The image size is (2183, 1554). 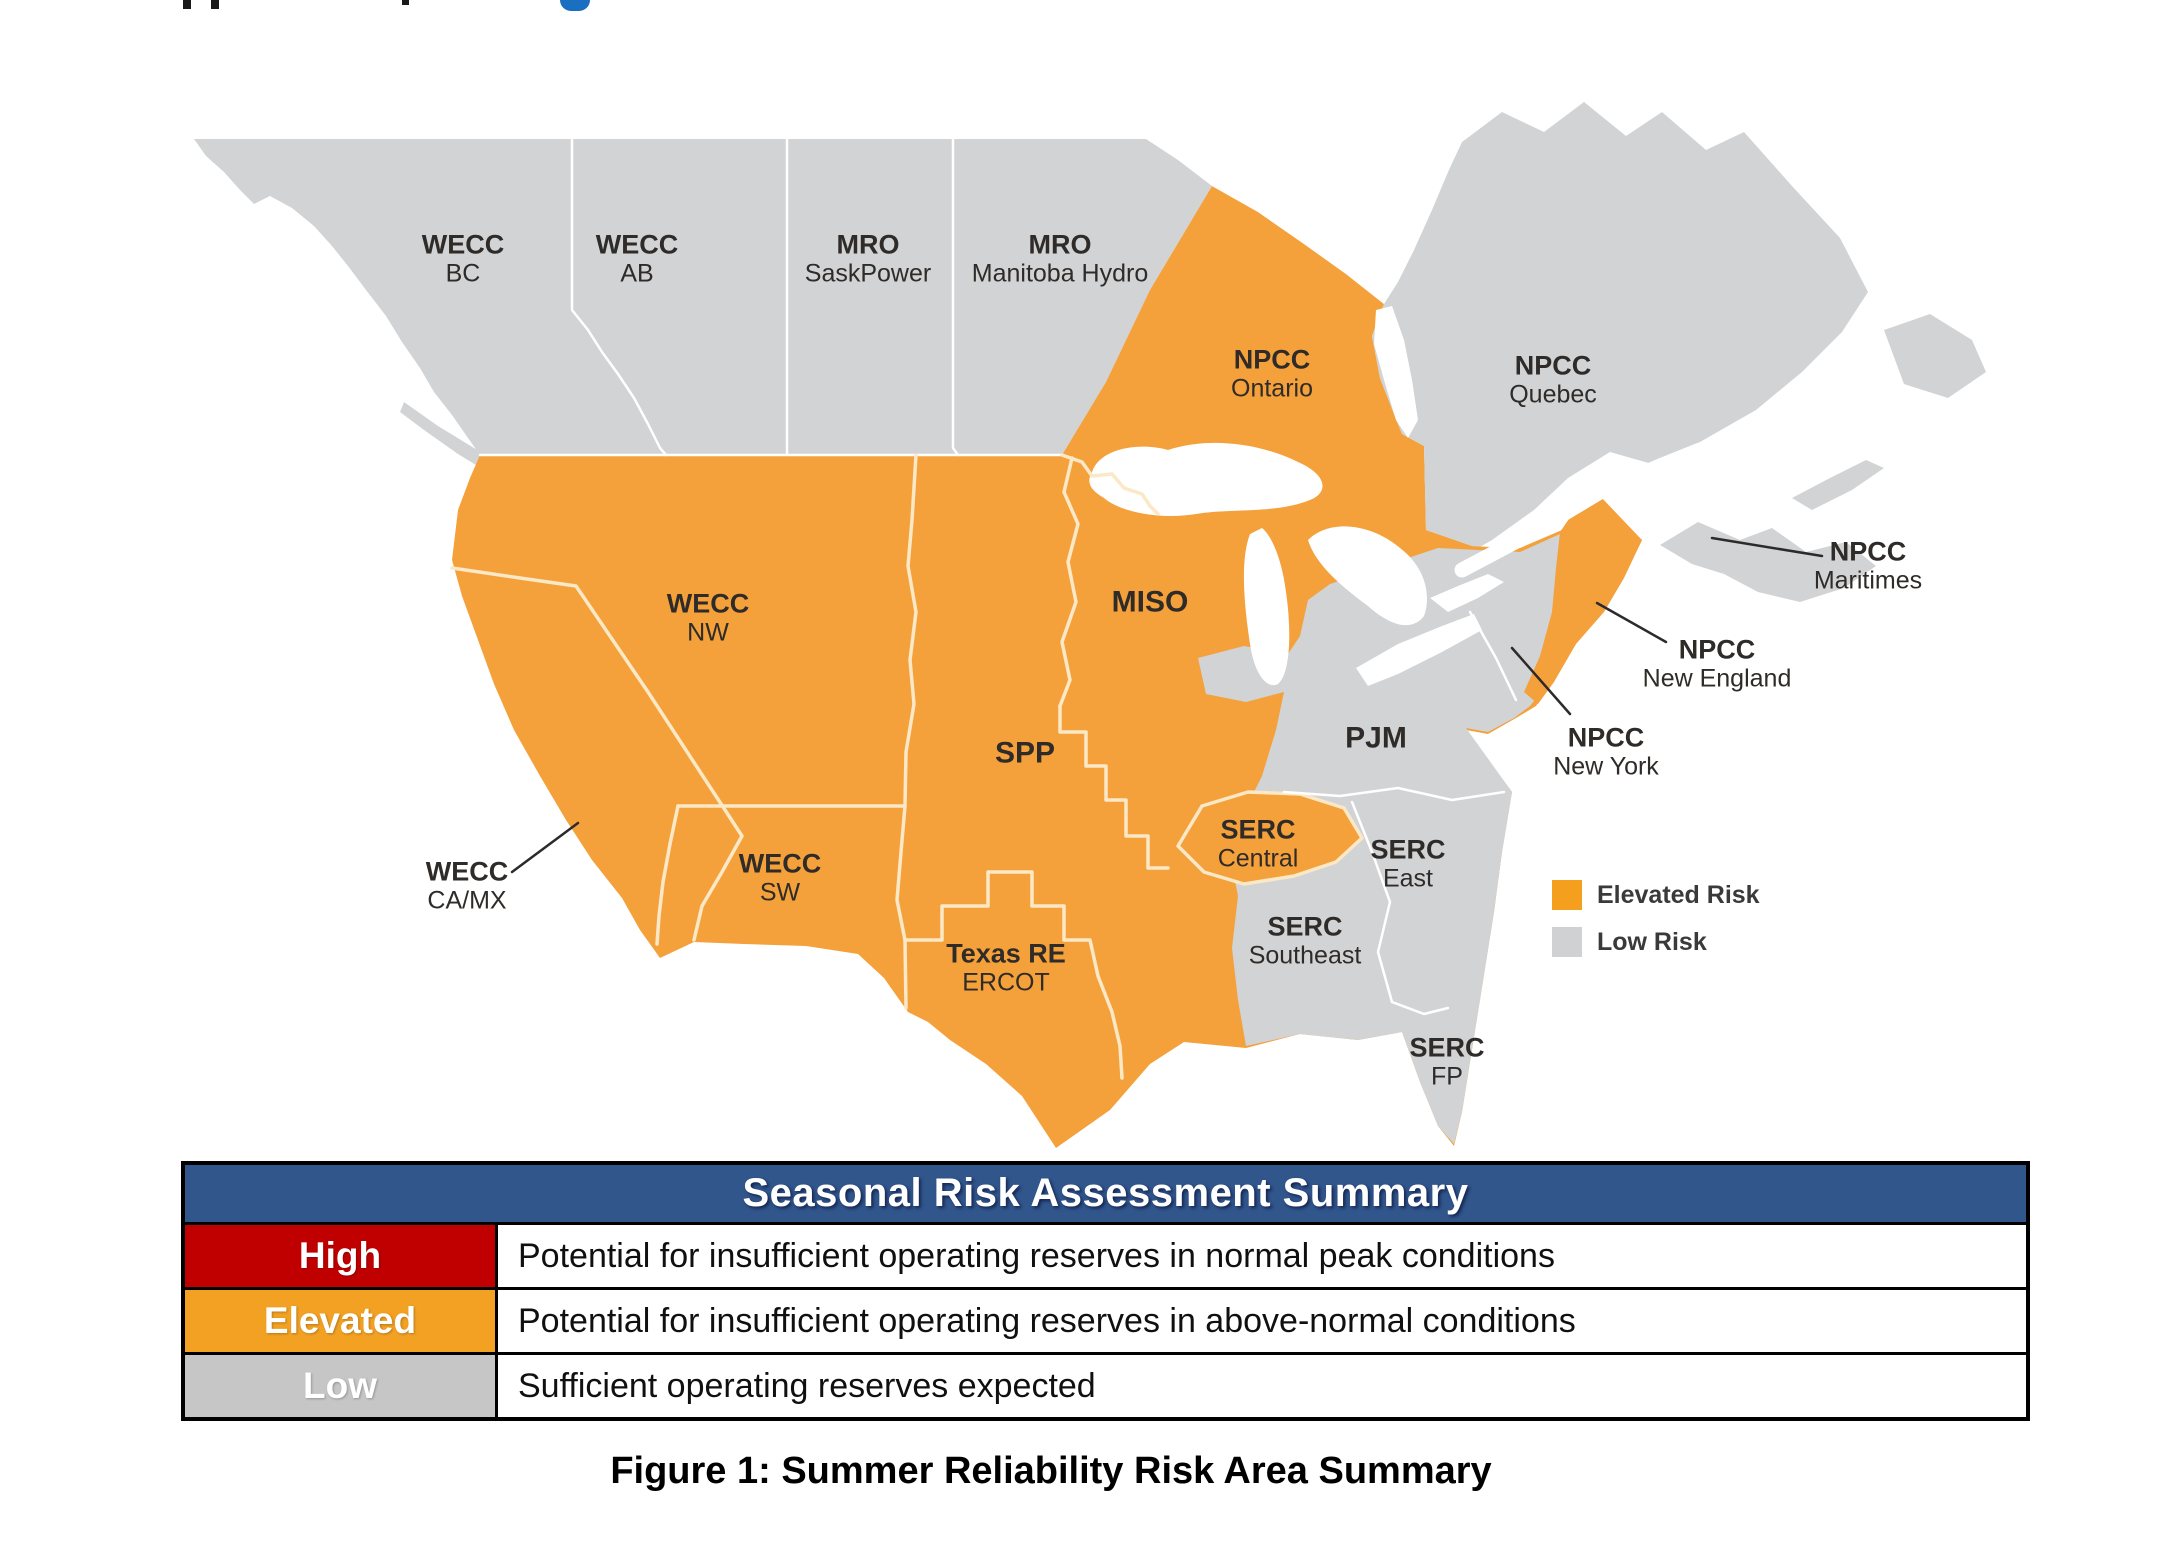 I want to click on st-lawrence-river, so click(x=1581, y=510).